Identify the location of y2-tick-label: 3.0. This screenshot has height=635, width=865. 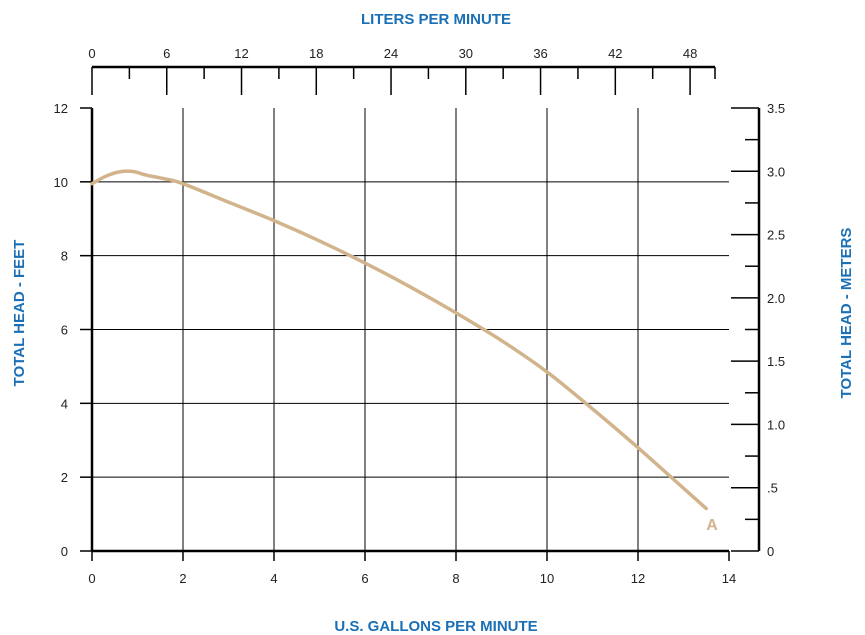
(776, 171).